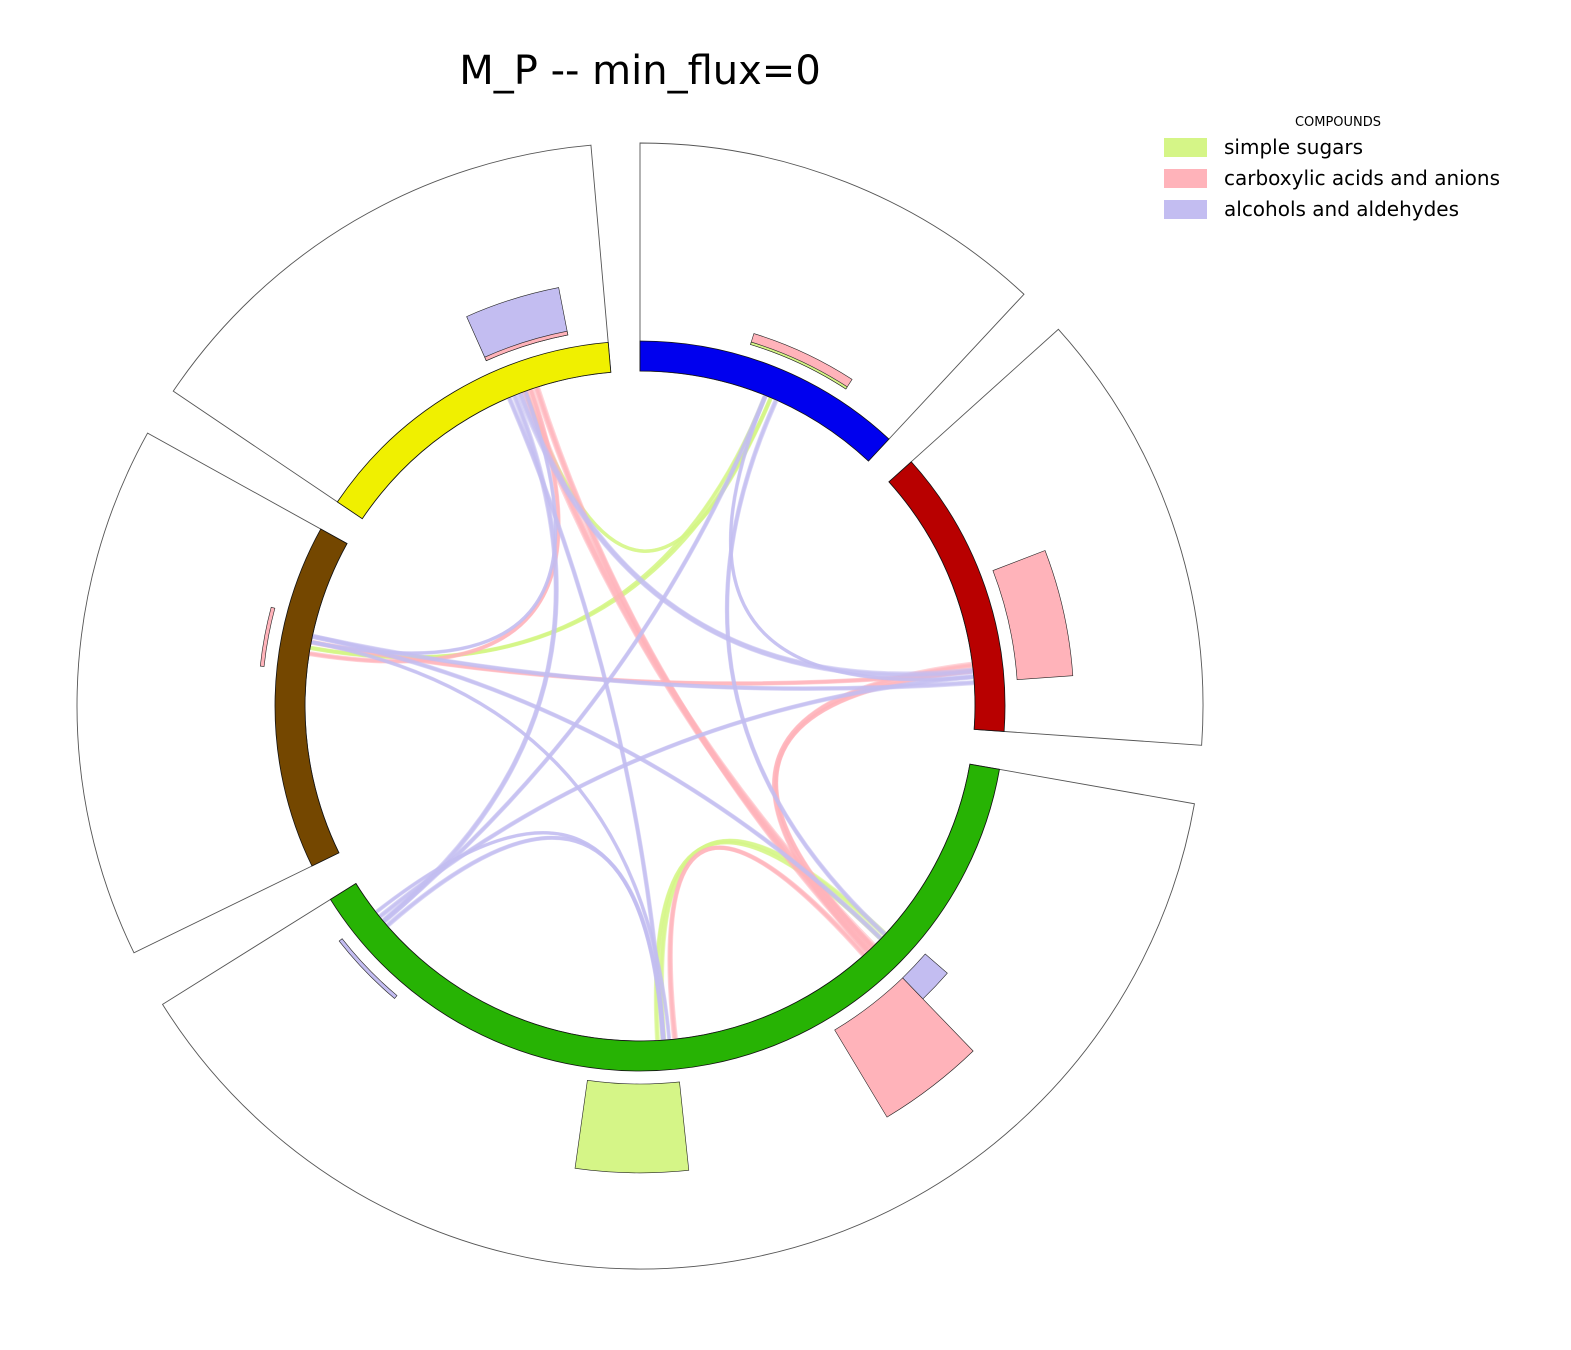 This screenshot has width=1571, height=1350. What do you see at coordinates (1185, 209) in the screenshot?
I see `legend-swatch-alcohols-and-aldehydes` at bounding box center [1185, 209].